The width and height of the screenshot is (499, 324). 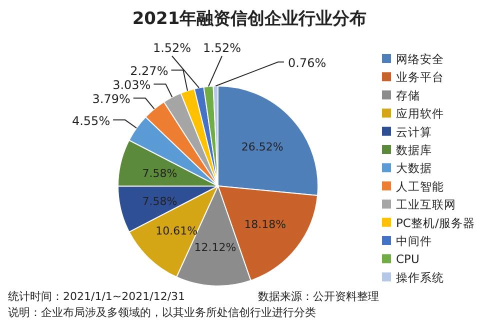 What do you see at coordinates (215, 247) in the screenshot?
I see `data-label: 12.12%` at bounding box center [215, 247].